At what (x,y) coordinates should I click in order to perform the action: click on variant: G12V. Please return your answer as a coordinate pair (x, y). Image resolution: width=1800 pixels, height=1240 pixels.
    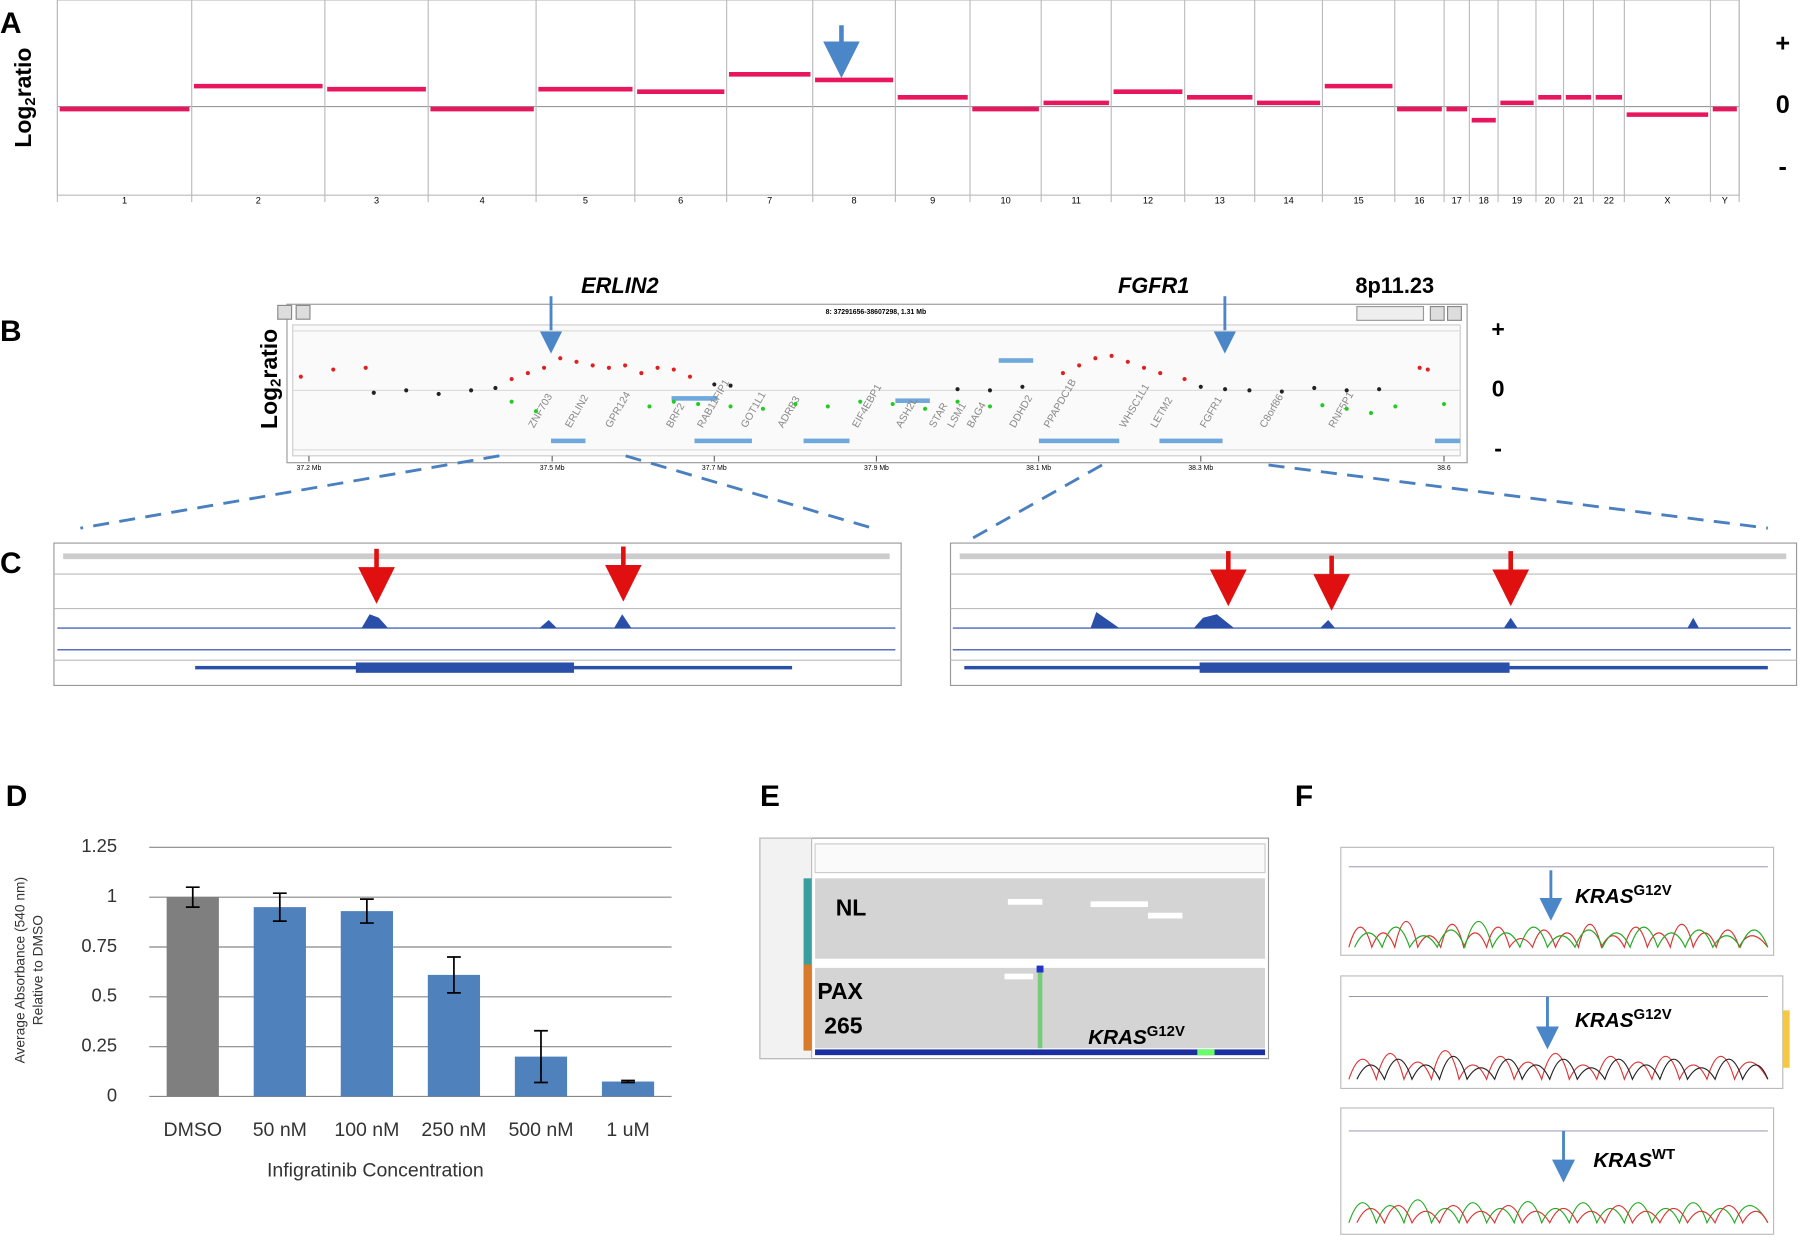
    Looking at the image, I should click on (1653, 890).